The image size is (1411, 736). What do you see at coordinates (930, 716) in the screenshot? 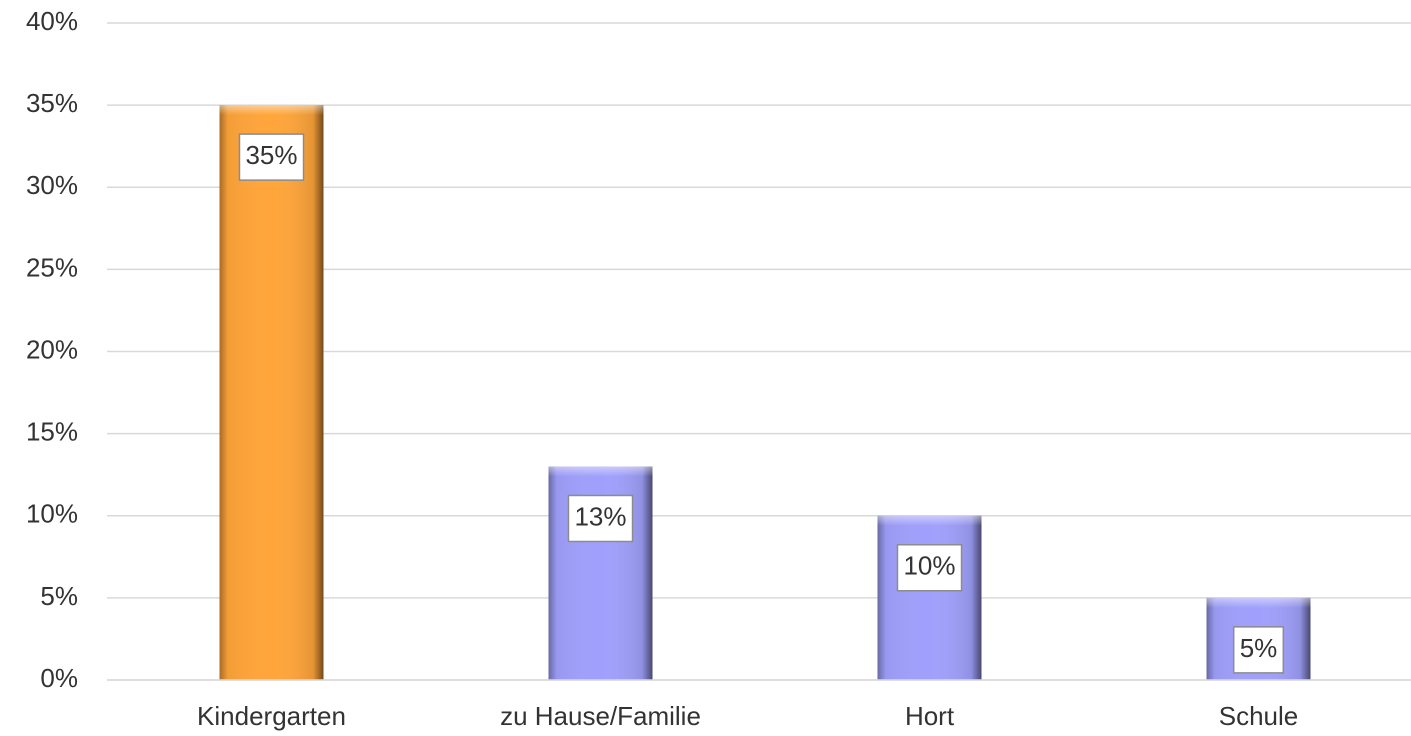
I see `x-tick-label: Hort` at bounding box center [930, 716].